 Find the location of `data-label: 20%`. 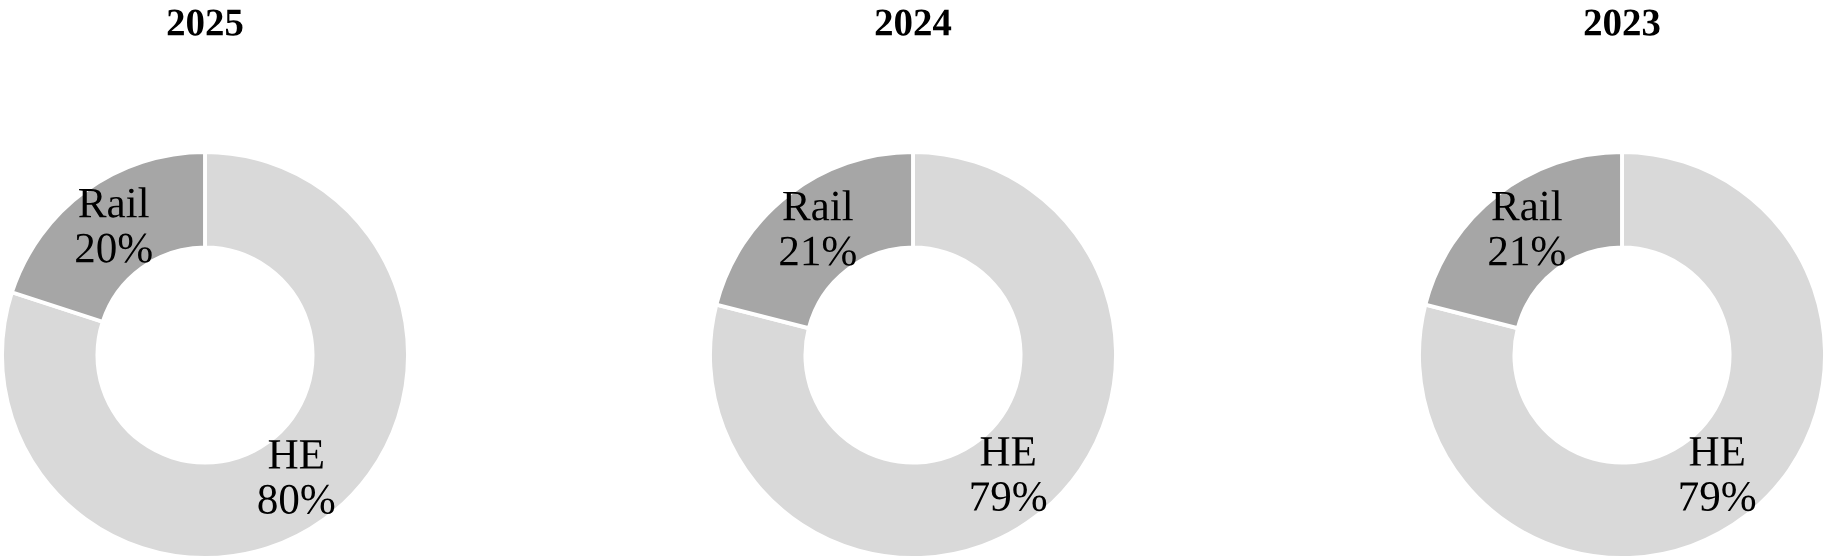

data-label: 20% is located at coordinates (114, 248).